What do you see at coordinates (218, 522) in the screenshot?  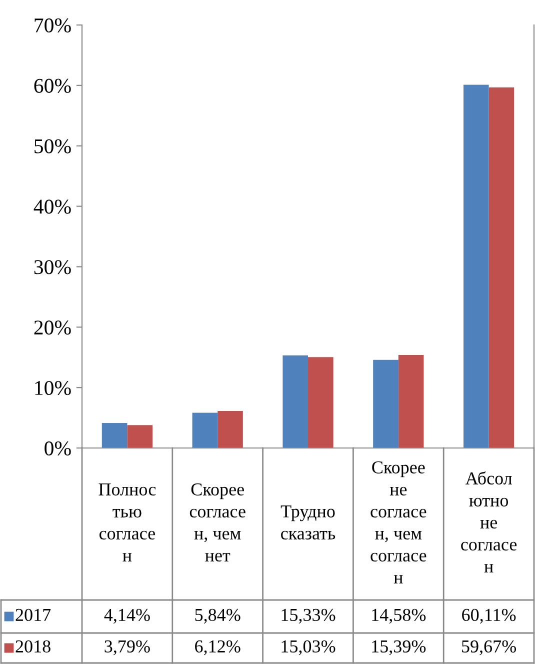 I see `x-tick-label: Скорее согласе н, чем нет` at bounding box center [218, 522].